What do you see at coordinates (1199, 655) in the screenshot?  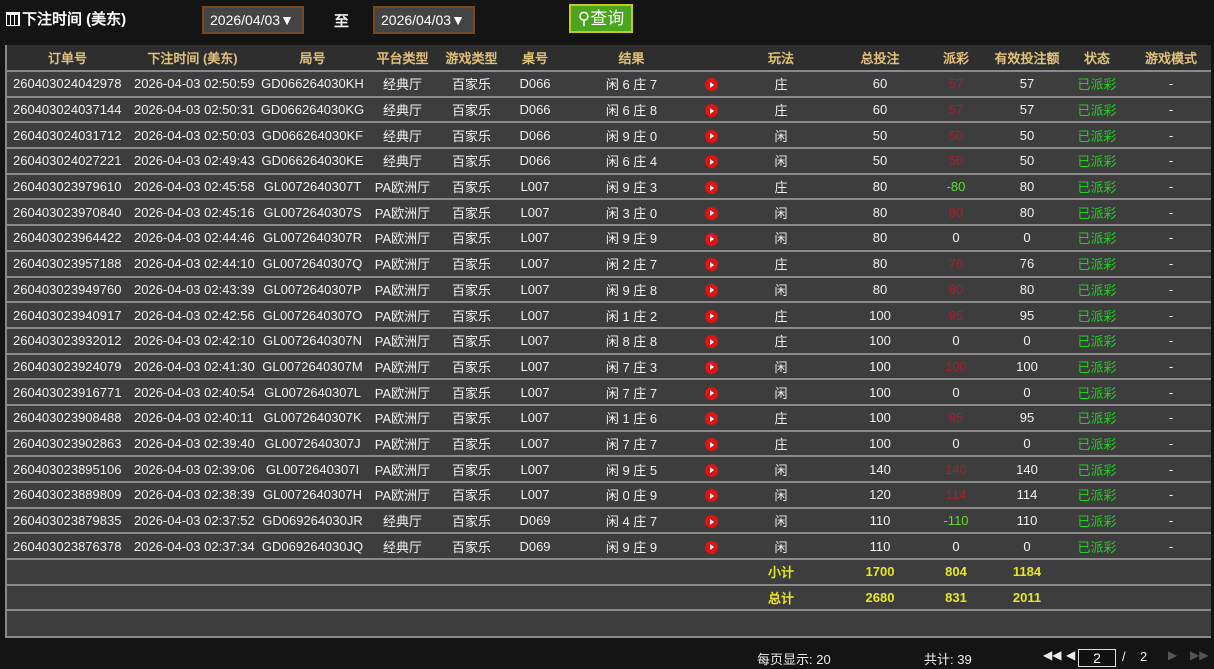 I see `last-page-icon: ▶▶` at bounding box center [1199, 655].